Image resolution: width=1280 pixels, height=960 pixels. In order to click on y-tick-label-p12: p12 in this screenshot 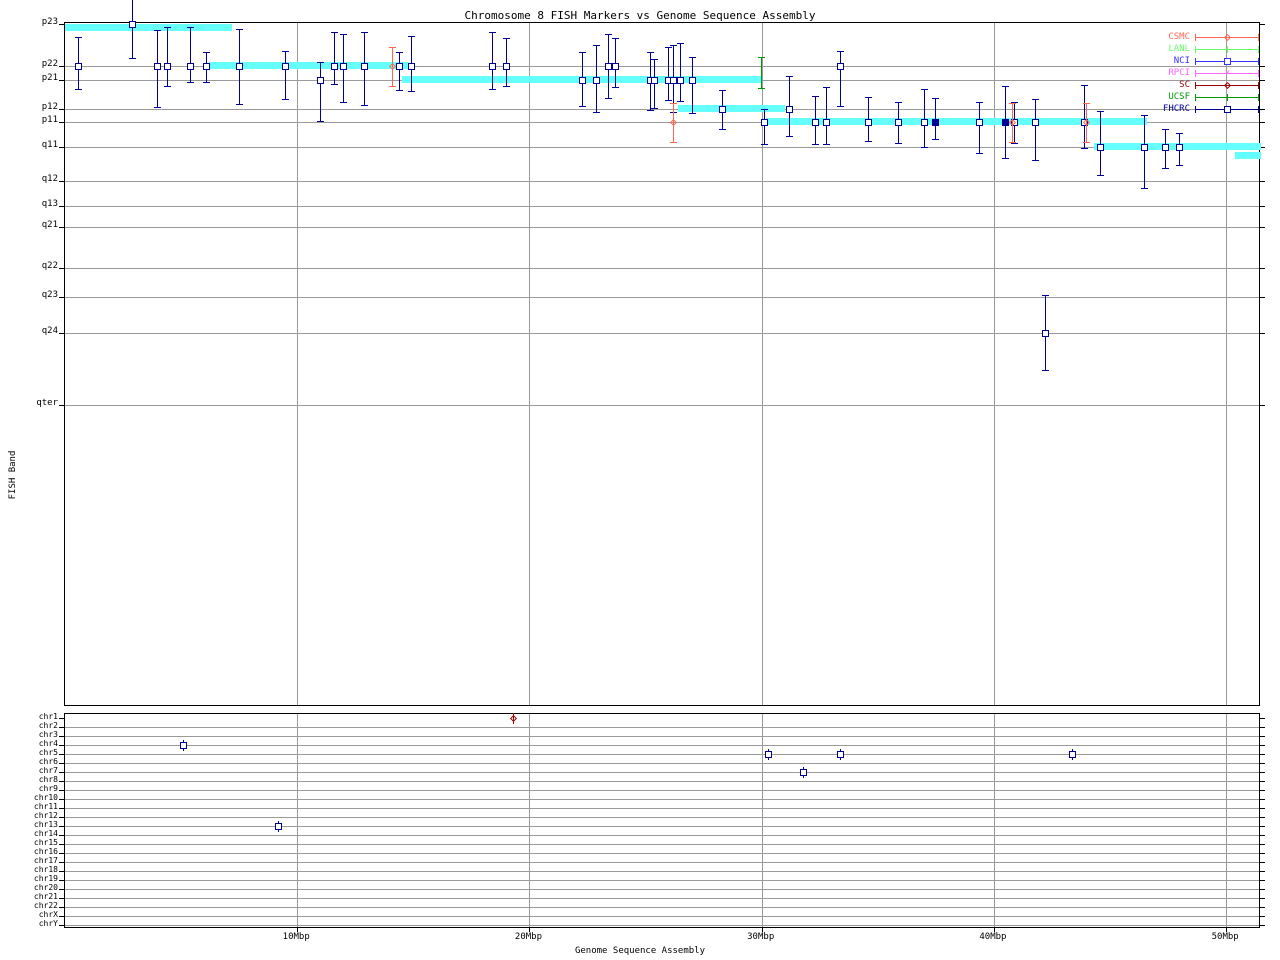, I will do `click(49, 107)`.